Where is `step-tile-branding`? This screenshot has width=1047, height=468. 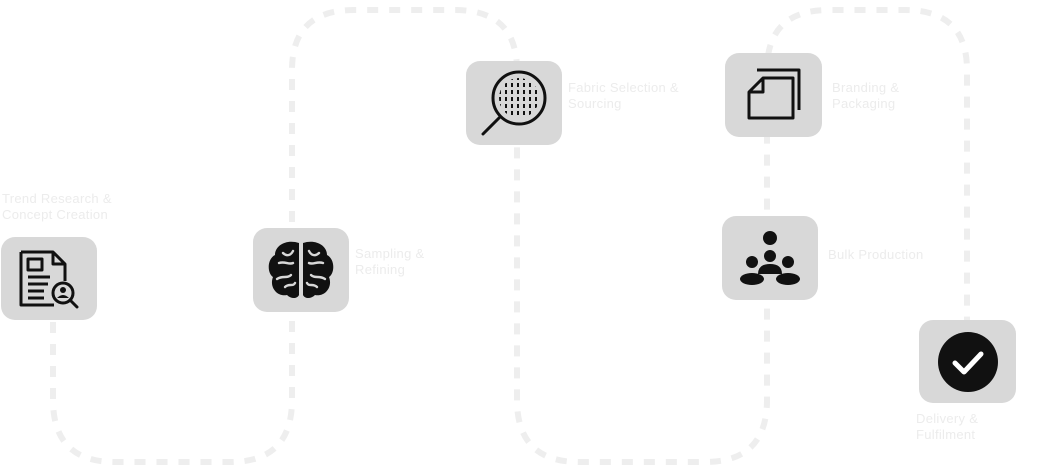 step-tile-branding is located at coordinates (773, 95).